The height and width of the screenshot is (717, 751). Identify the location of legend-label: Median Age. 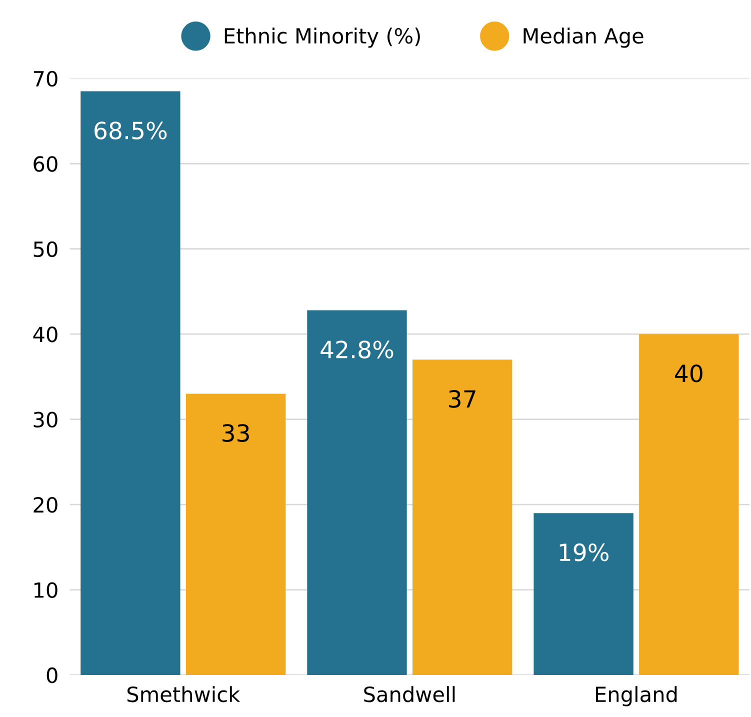
(584, 38).